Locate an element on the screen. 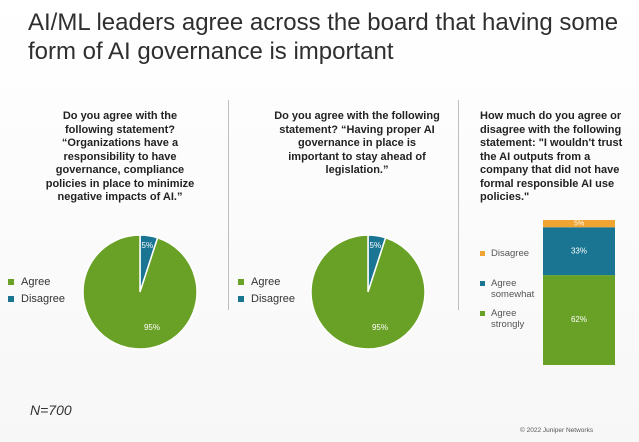 The image size is (639, 442). bar-value-label: 5% is located at coordinates (579, 223).